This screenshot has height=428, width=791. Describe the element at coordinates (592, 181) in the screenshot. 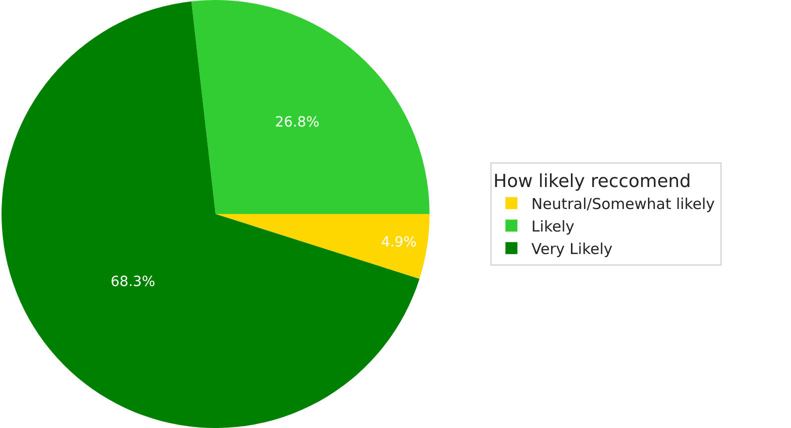

I see `legend-title: How likely reccomend` at that location.